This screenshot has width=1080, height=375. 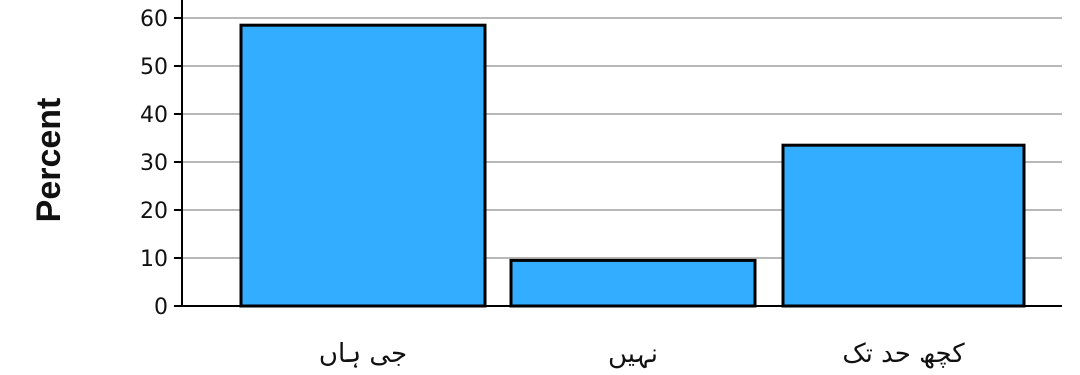 I want to click on x-category-labels: جی ہاں نہیں کچھ حد تک, so click(x=642, y=354).